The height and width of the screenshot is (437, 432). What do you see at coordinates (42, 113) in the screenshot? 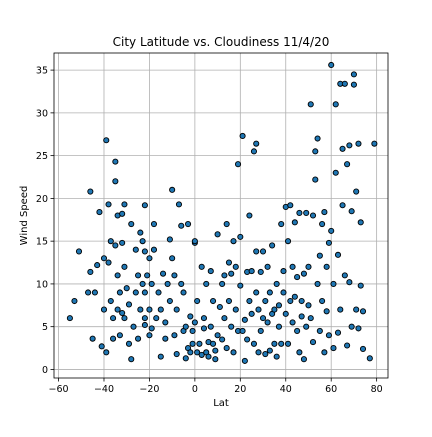
I see `y-tick-label: 30` at bounding box center [42, 113].